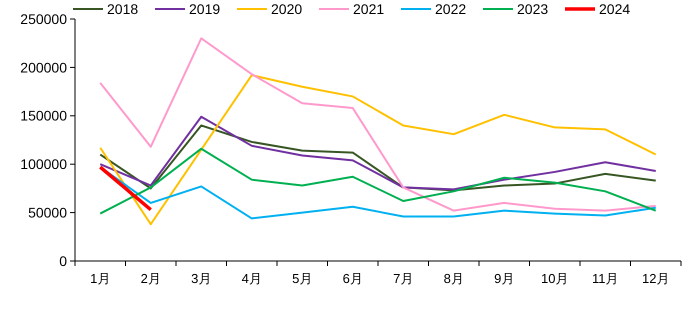 The height and width of the screenshot is (332, 700). I want to click on y-tick-label: 150000, so click(44, 116).